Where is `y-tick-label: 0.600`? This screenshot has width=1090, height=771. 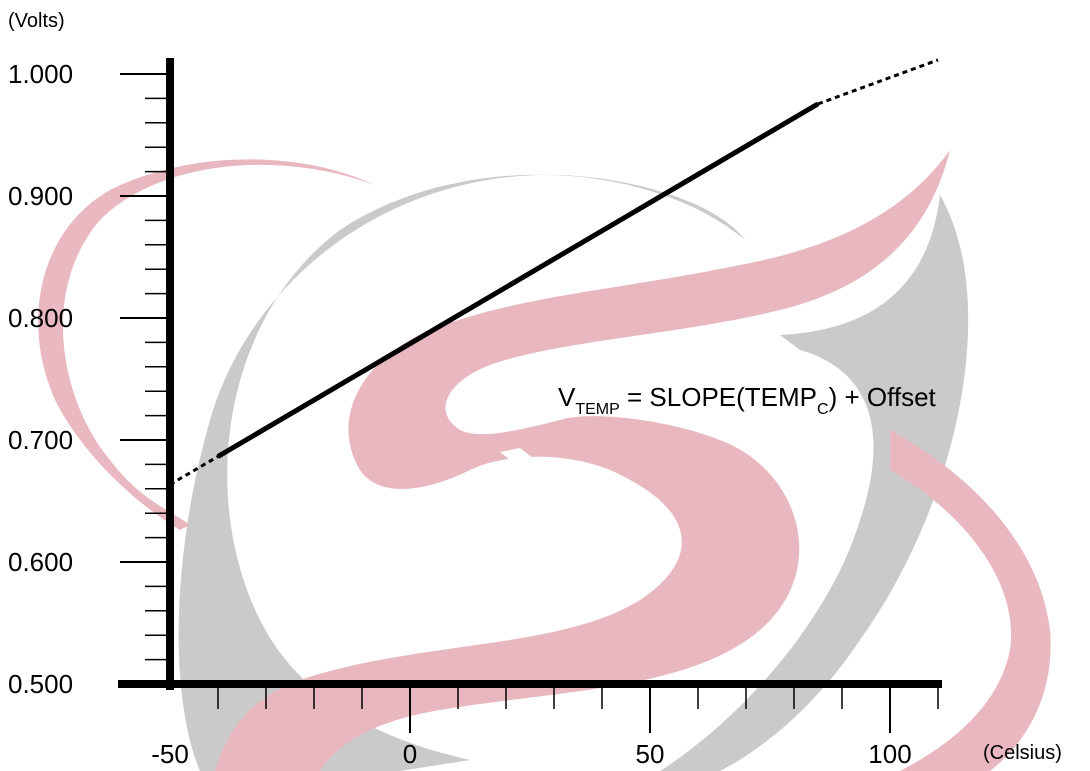
y-tick-label: 0.600 is located at coordinates (40, 562).